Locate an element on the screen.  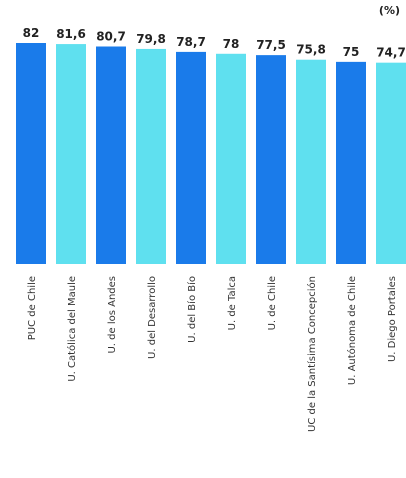
category-label-4: U. del Desarrollo is located at coordinates (152, 317).